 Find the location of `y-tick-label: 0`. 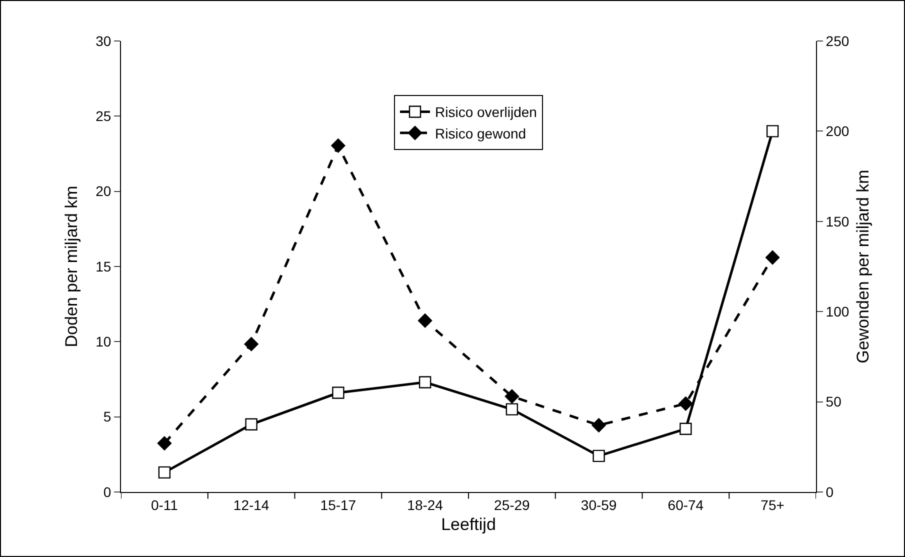

y-tick-label: 0 is located at coordinates (107, 492).